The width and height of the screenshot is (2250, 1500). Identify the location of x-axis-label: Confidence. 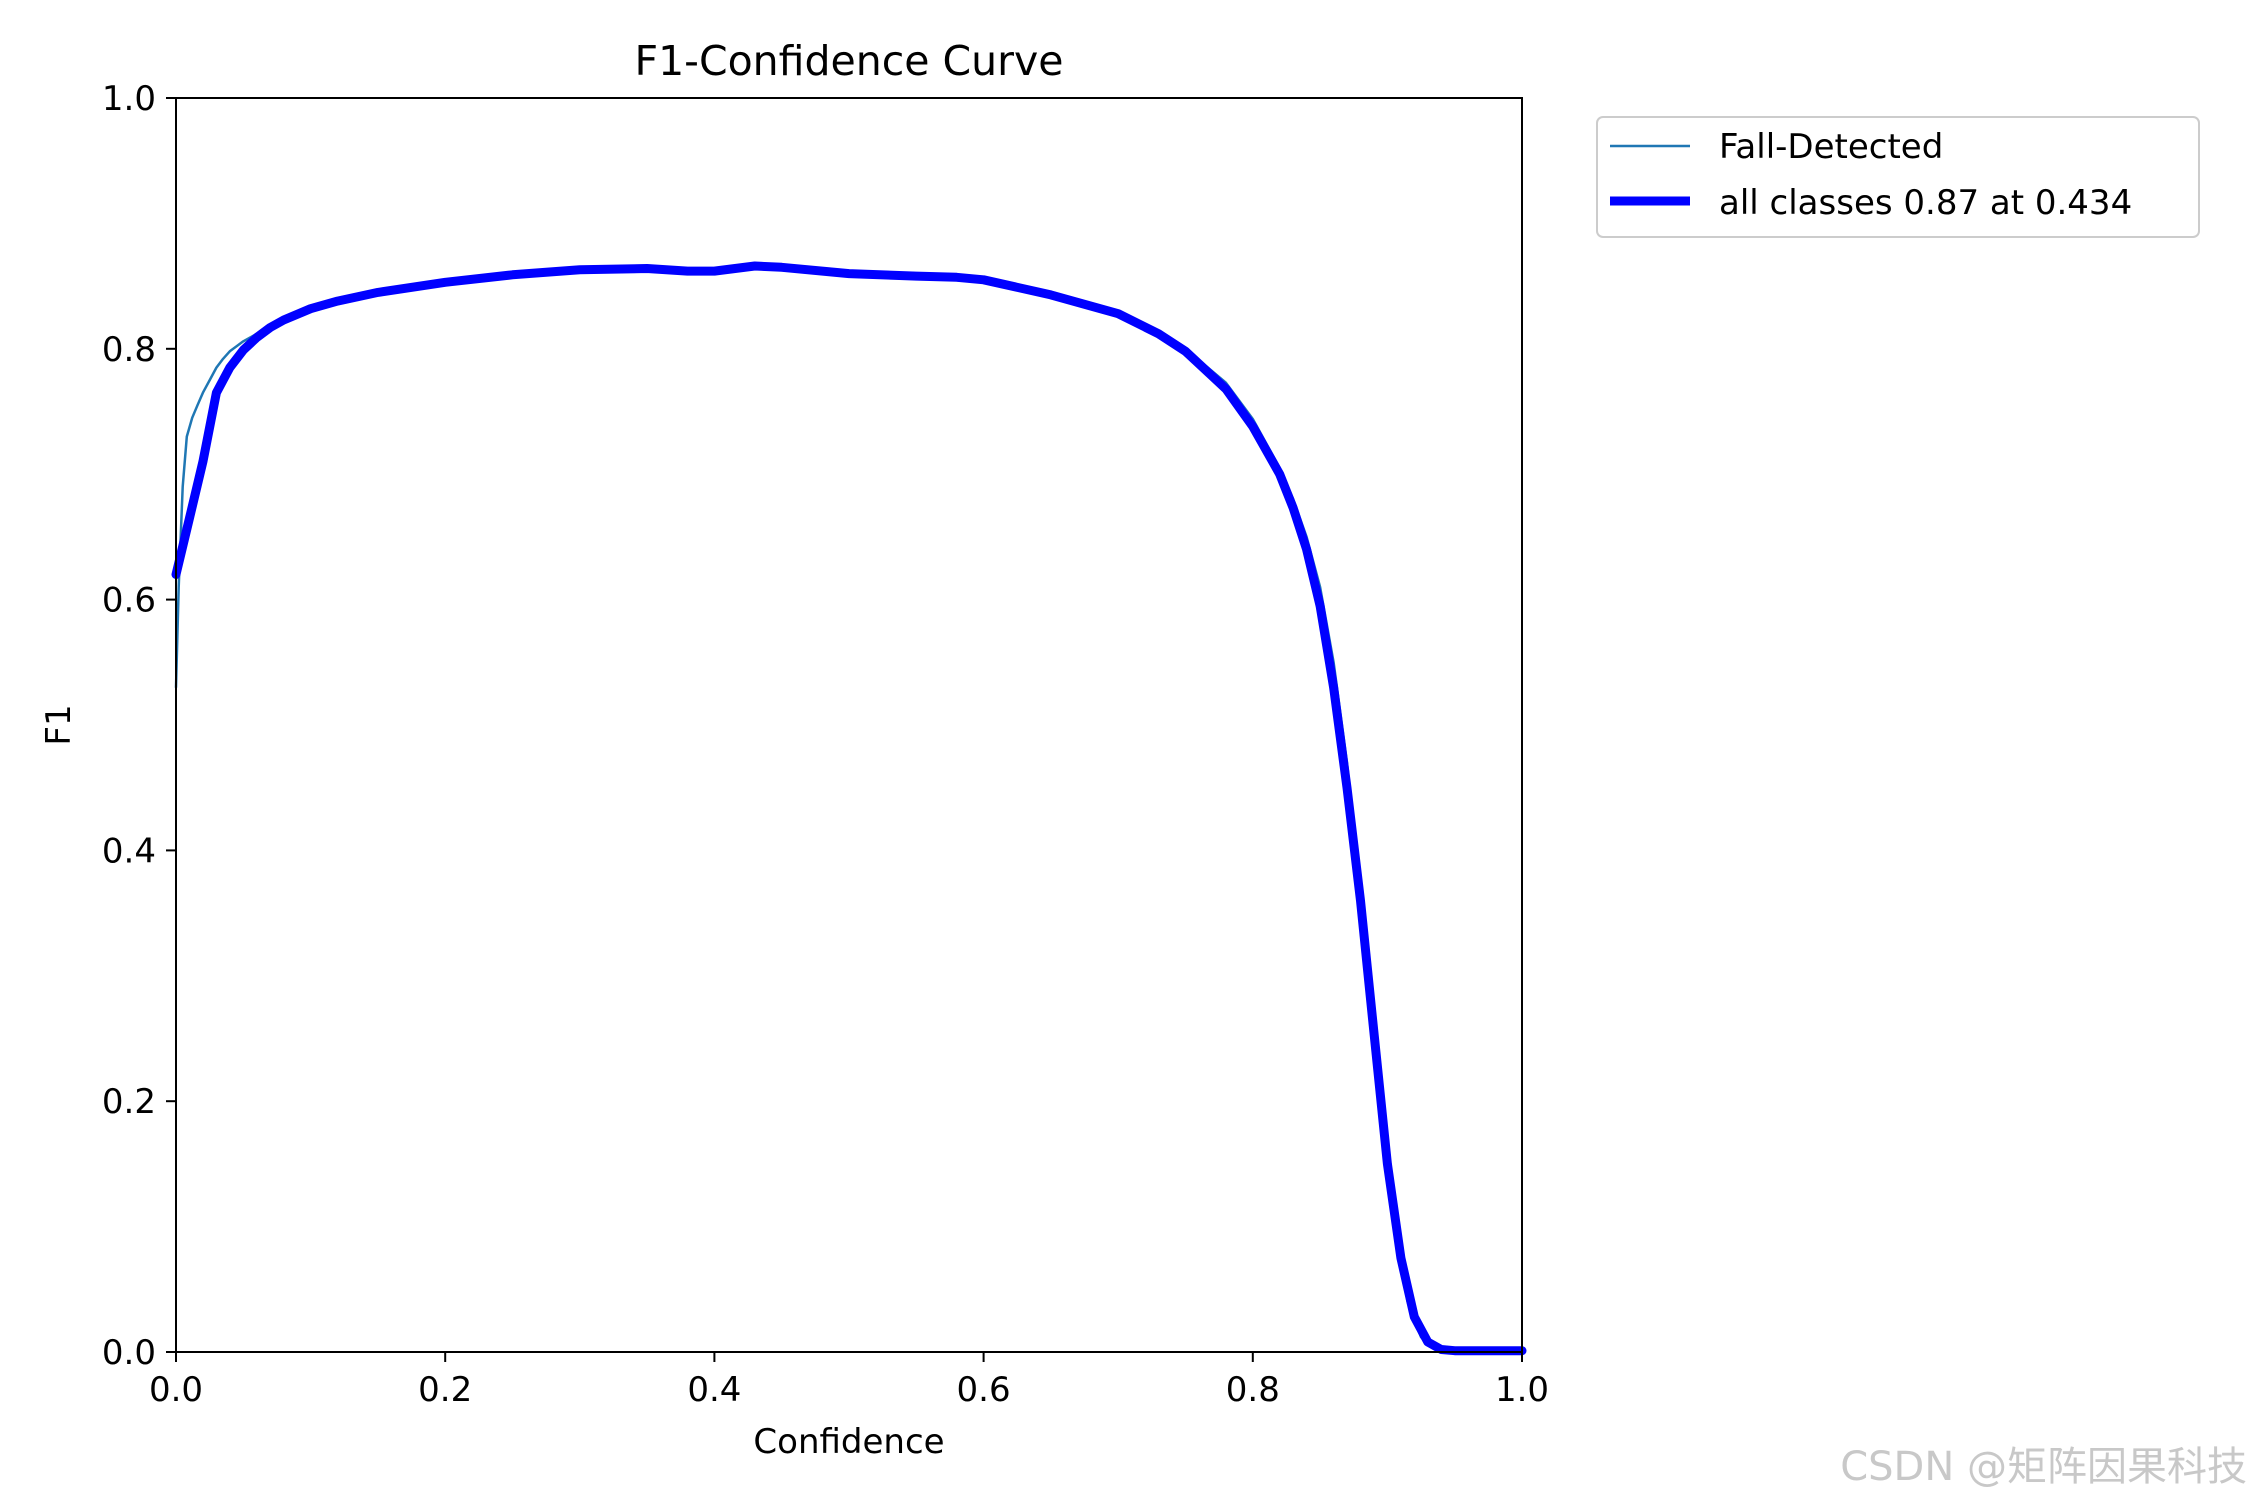
(848, 1442).